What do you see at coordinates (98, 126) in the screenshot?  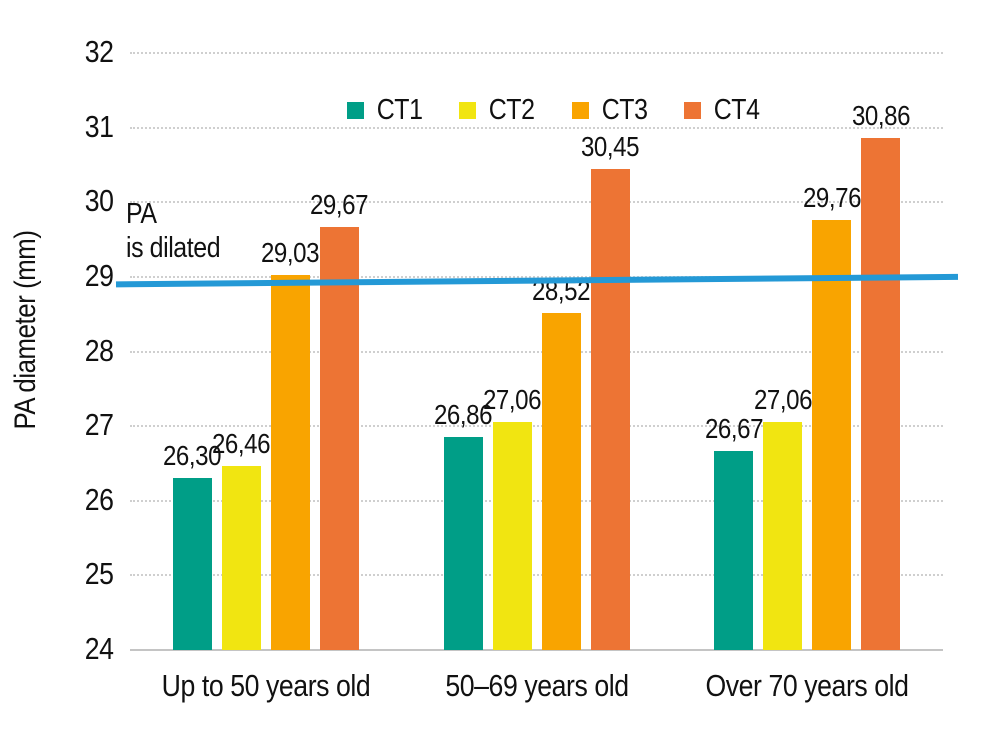 I see `y-tick-31: 31` at bounding box center [98, 126].